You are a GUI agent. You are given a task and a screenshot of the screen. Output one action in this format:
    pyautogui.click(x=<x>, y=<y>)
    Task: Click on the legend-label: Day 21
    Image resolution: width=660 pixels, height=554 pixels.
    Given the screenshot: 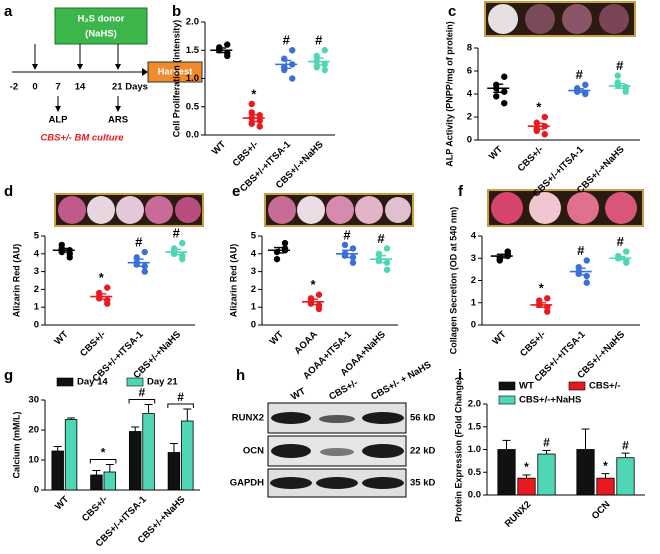 What is the action you would take?
    pyautogui.click(x=162, y=382)
    